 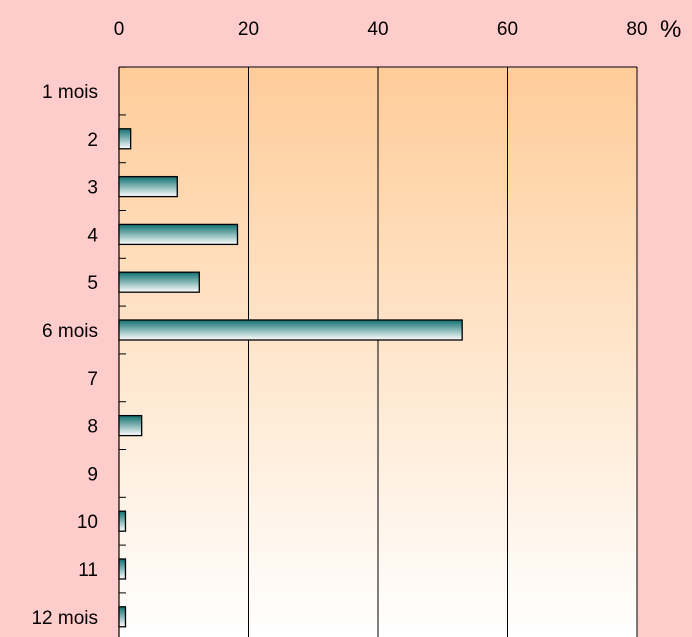 I want to click on y-category-label: 5, so click(x=92, y=283).